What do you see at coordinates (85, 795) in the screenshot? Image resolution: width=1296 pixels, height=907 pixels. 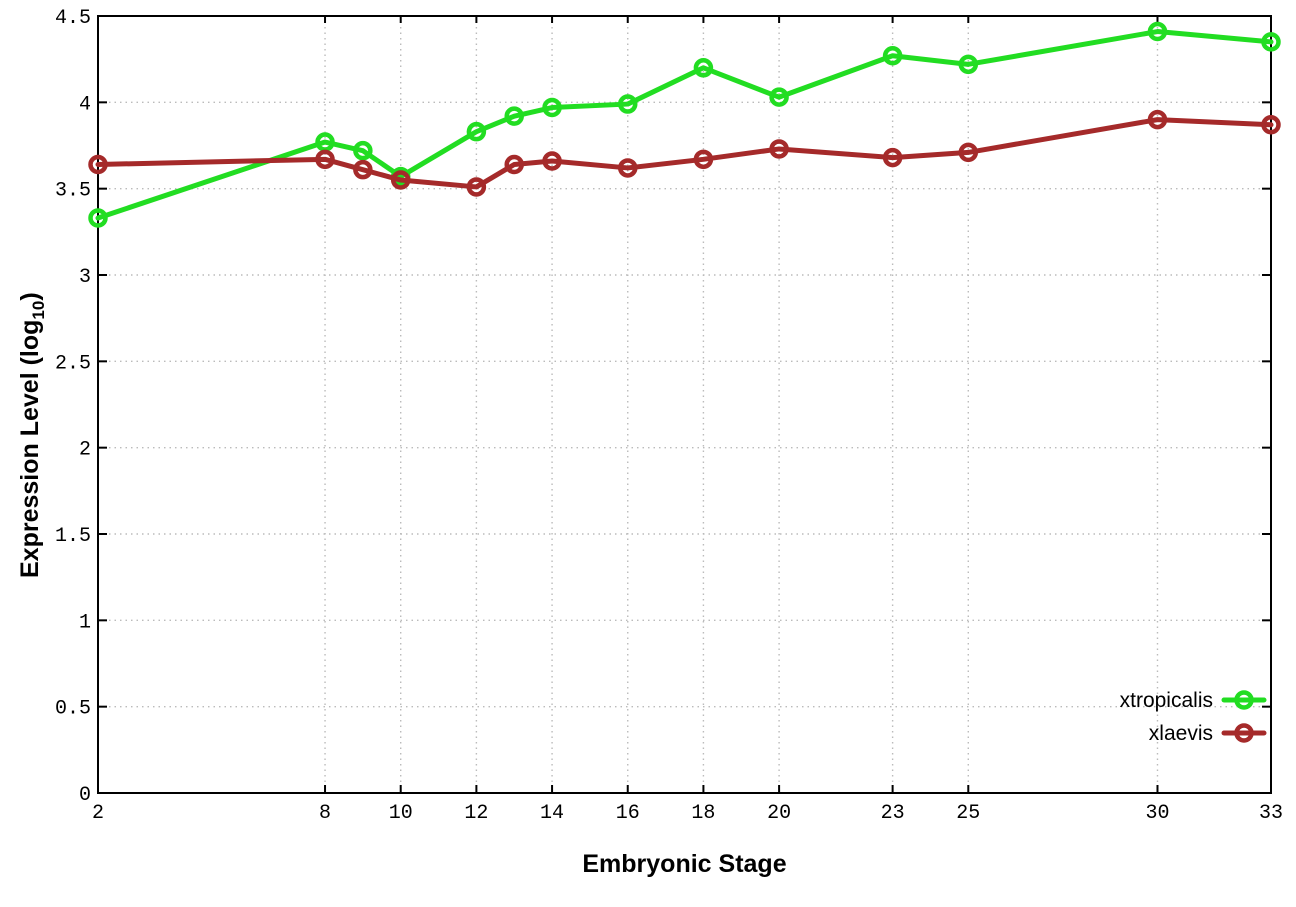 I see `y-tick-label: 0` at bounding box center [85, 795].